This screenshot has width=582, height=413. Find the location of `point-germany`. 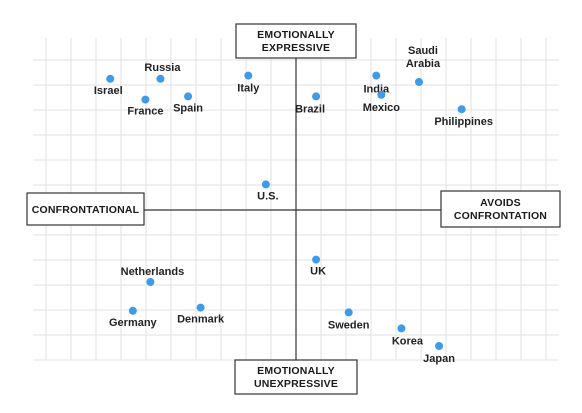

point-germany is located at coordinates (132, 310).